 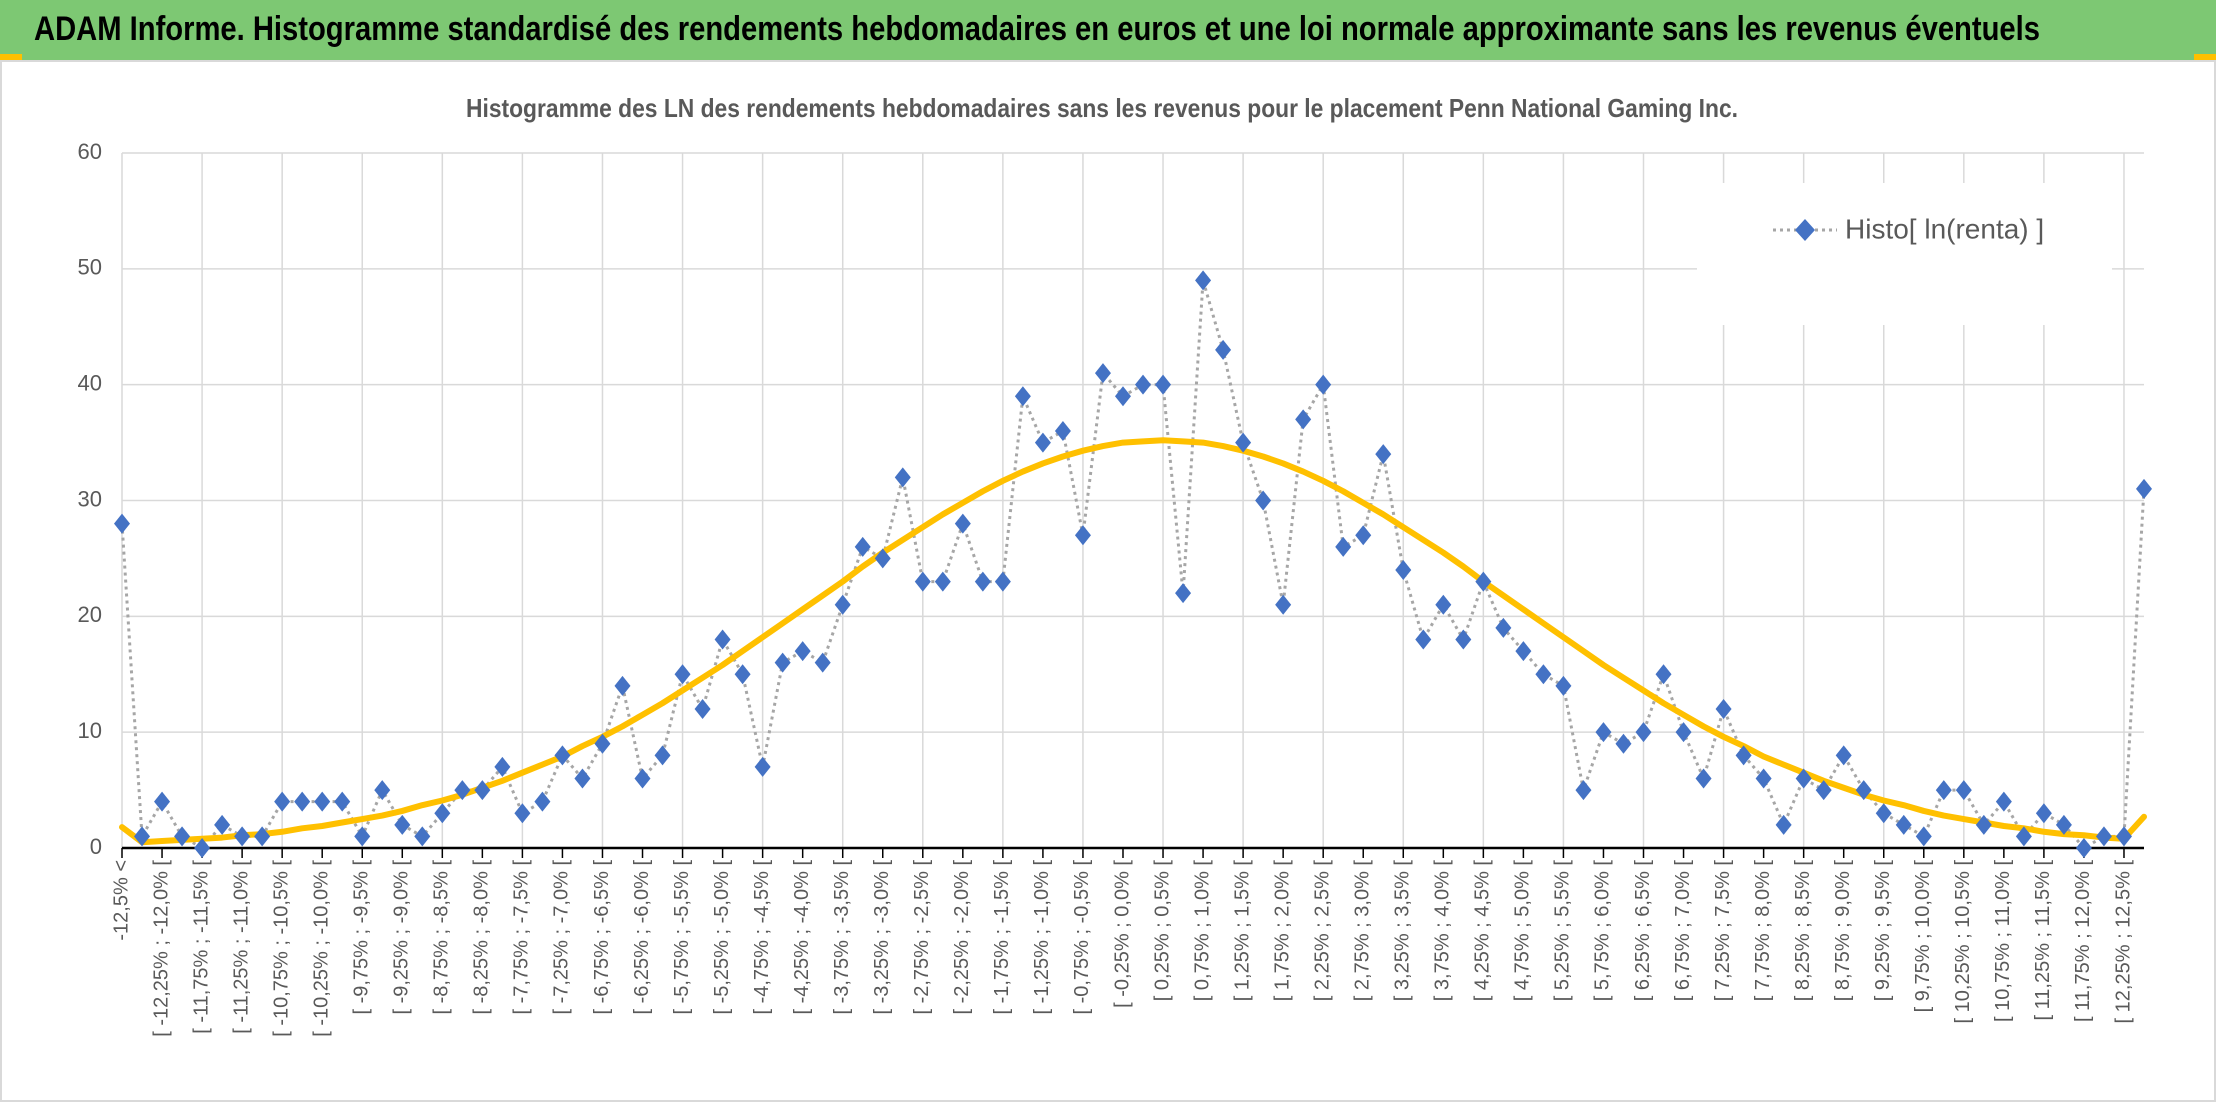 What do you see at coordinates (1843, 931) in the screenshot?
I see `x-tick-label: [ 8,75% ; 9,0% [` at bounding box center [1843, 931].